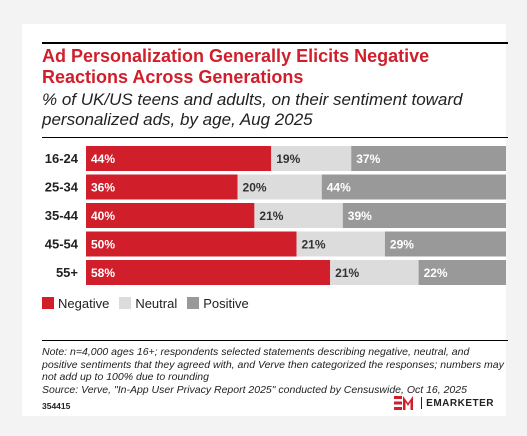 This screenshot has height=436, width=527. What do you see at coordinates (67, 272) in the screenshot?
I see `category-label: 55+` at bounding box center [67, 272].